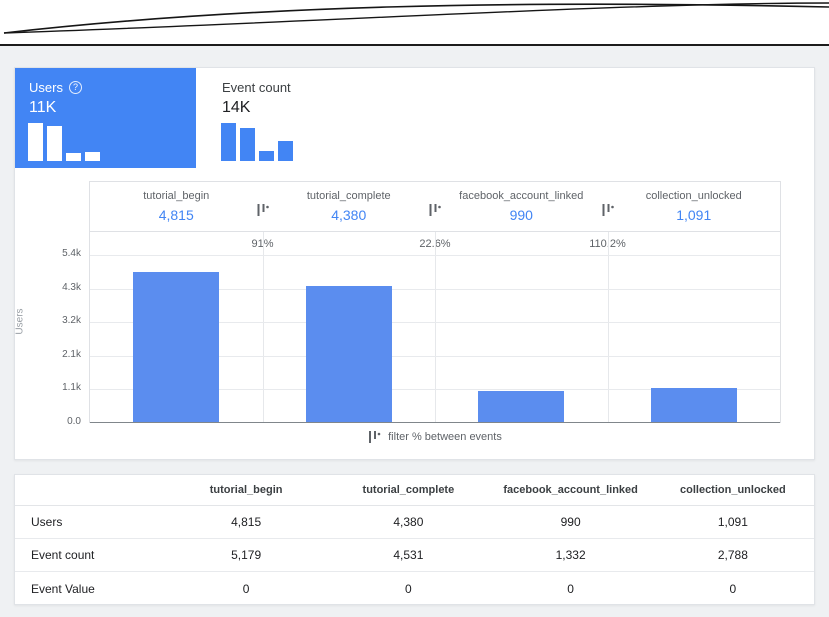 This screenshot has width=829, height=617. Describe the element at coordinates (348, 353) in the screenshot. I see `bar-tutorial-complete` at that location.